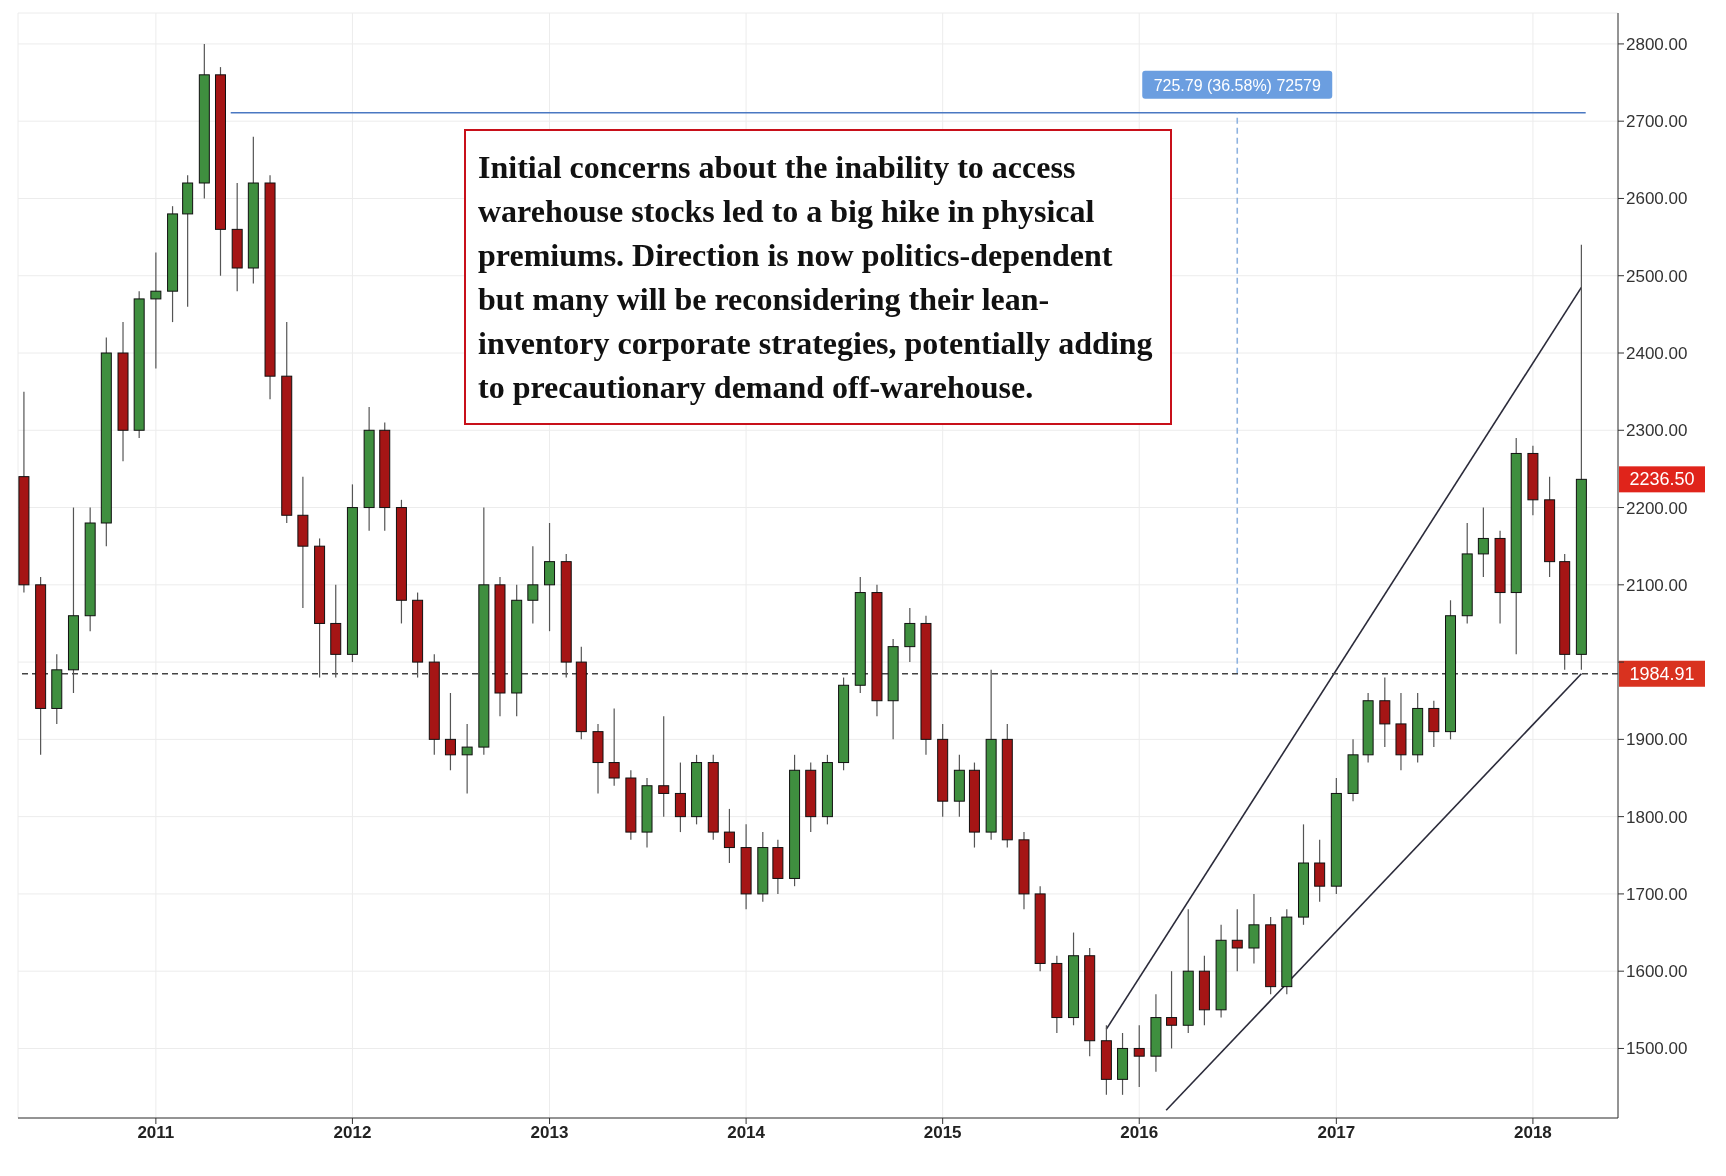 The image size is (1726, 1176). I want to click on x-tick-label: 2016, so click(1139, 1133).